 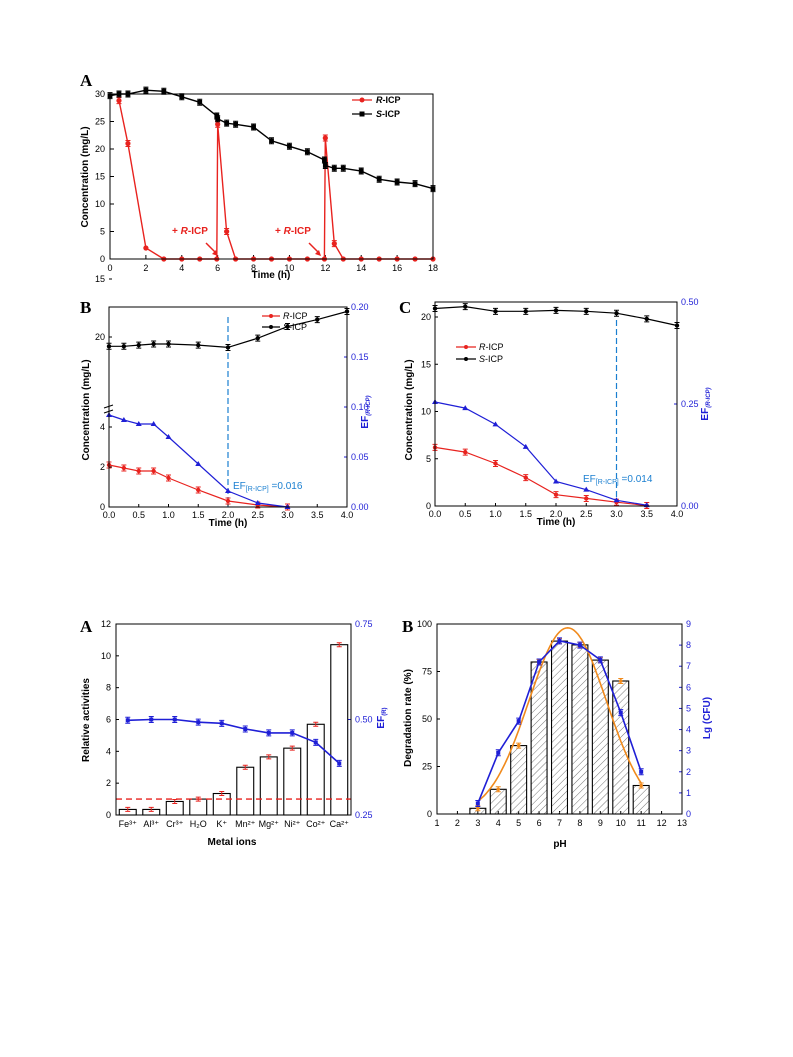 What do you see at coordinates (287, 515) in the screenshot?
I see `x-tick-label-b1: 3.0` at bounding box center [287, 515].